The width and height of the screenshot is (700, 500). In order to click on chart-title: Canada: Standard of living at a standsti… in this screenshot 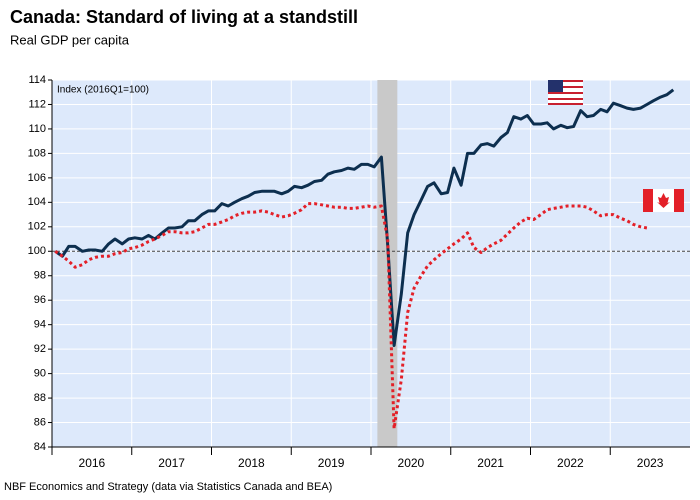, I will do `click(184, 17)`.